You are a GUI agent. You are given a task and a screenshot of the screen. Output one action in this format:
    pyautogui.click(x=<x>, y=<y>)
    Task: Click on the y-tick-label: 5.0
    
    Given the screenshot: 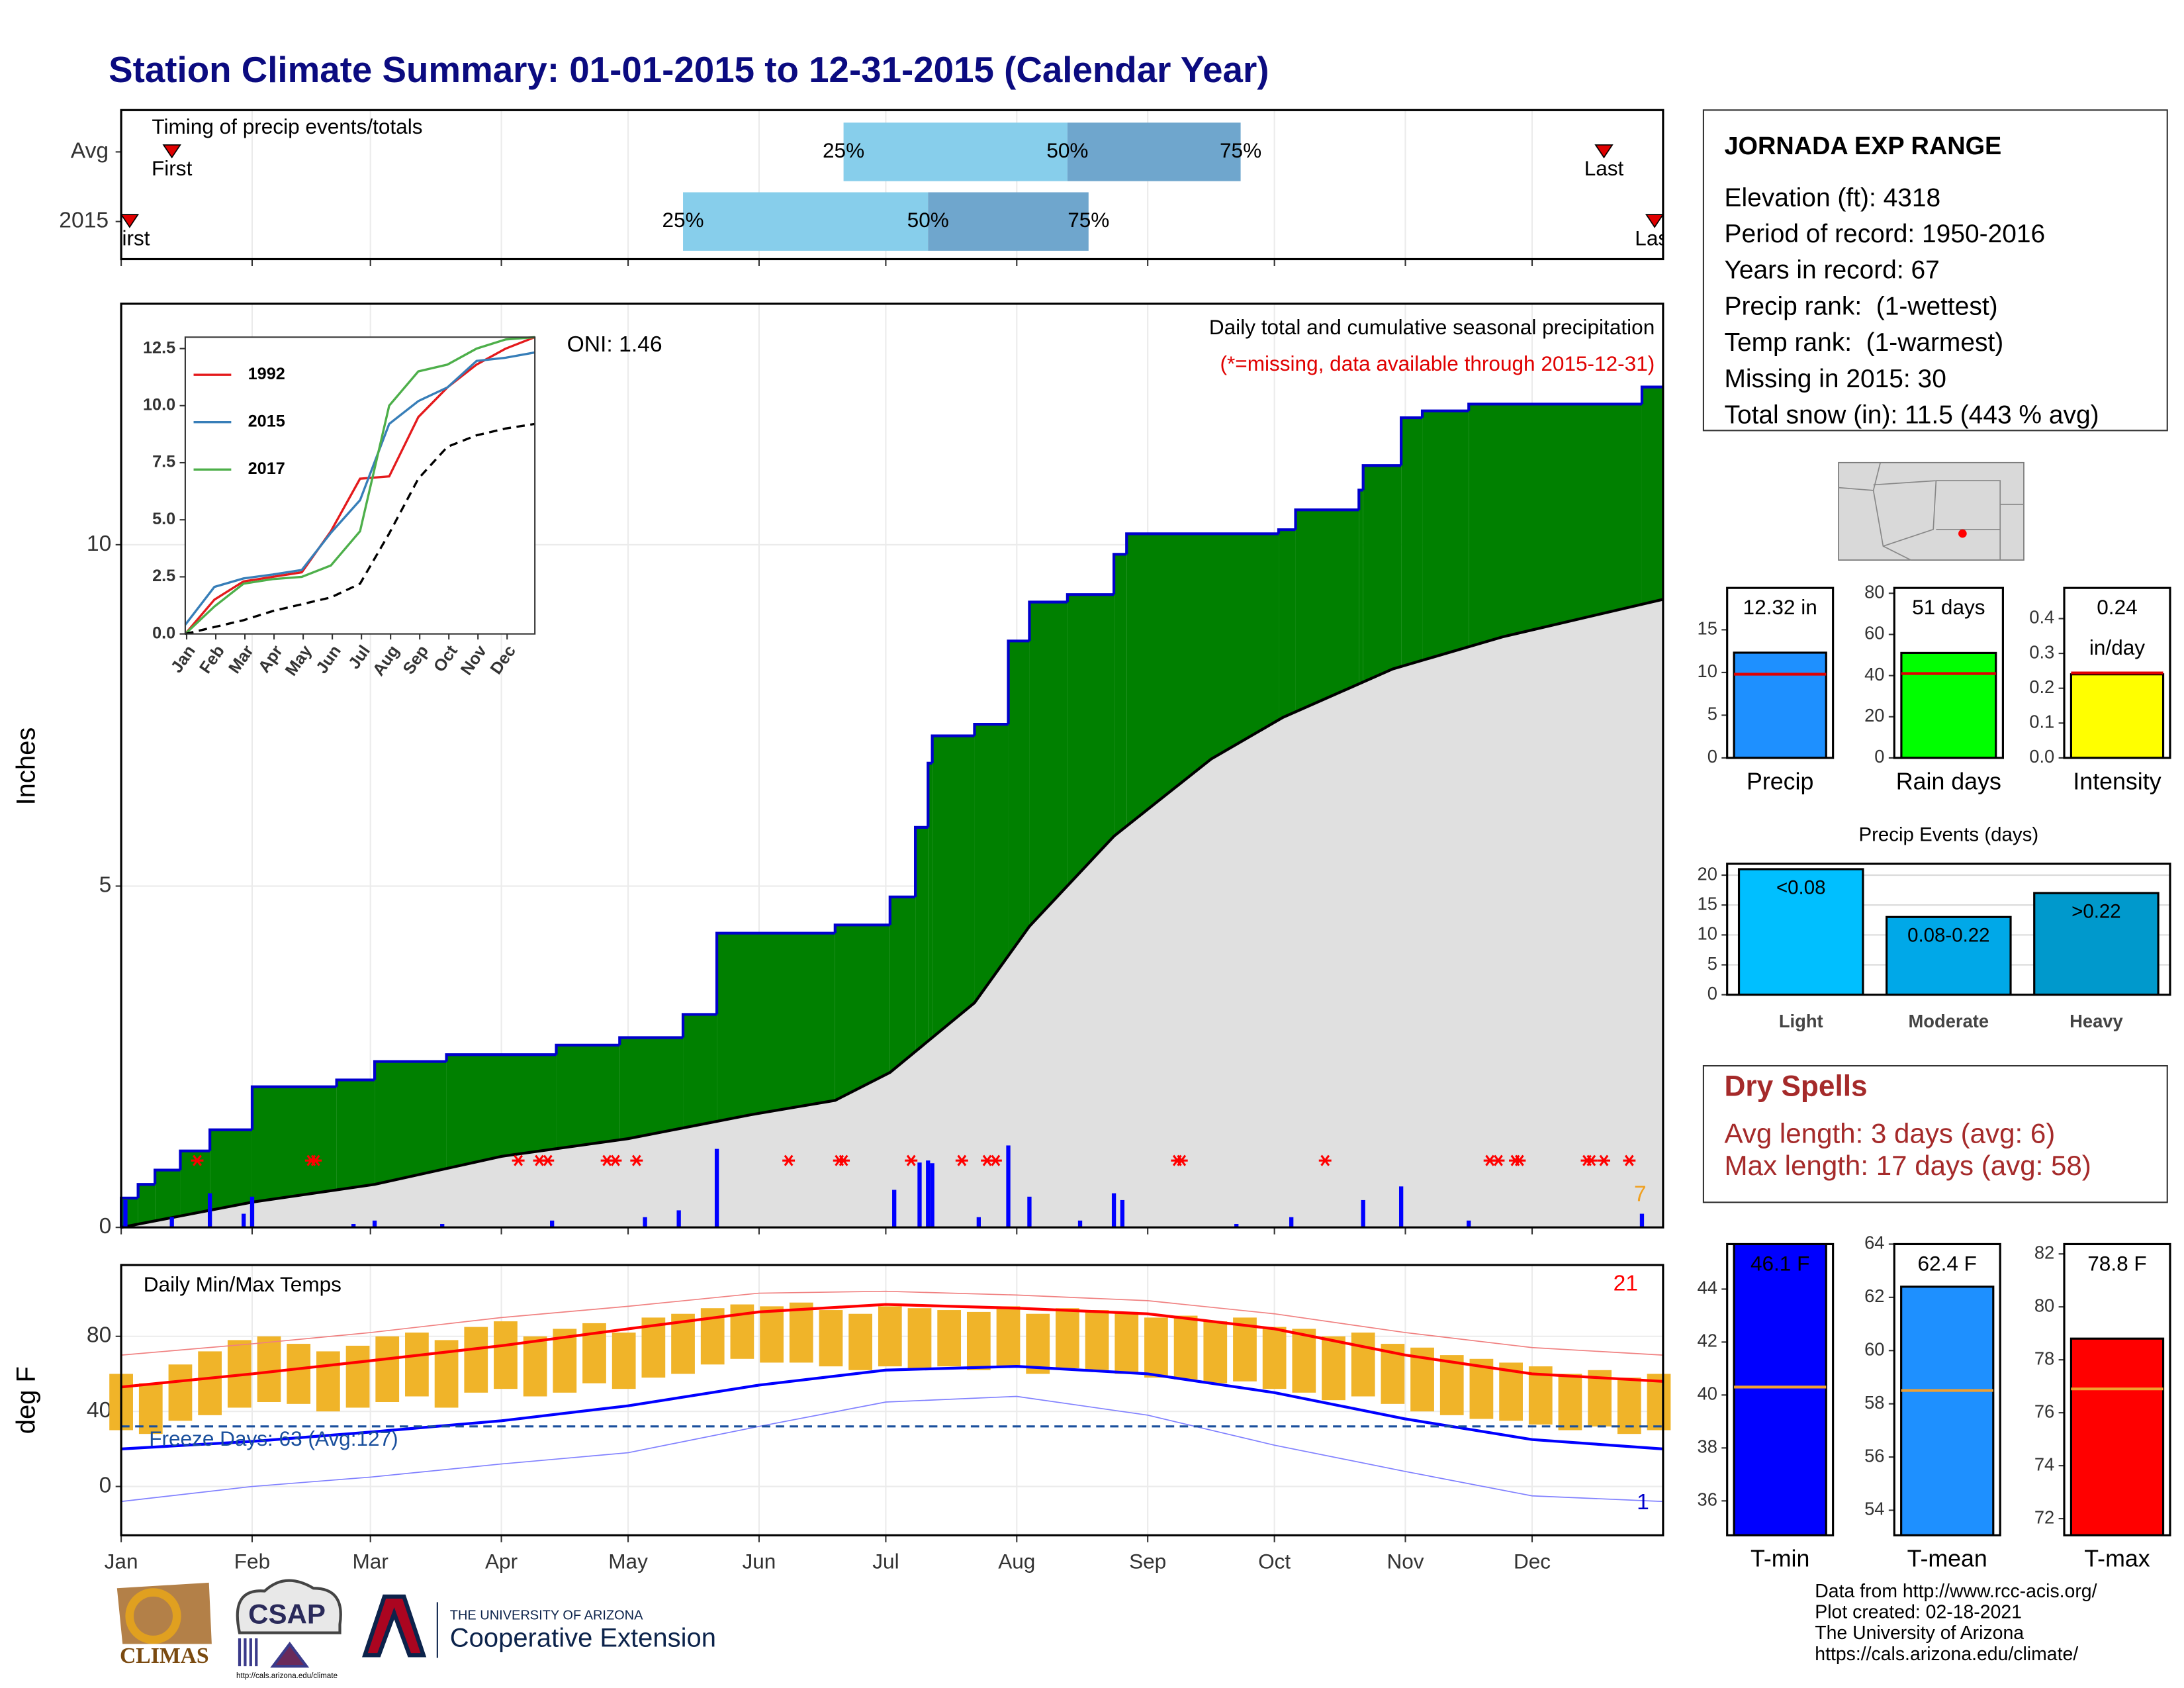 What is the action you would take?
    pyautogui.click(x=163, y=519)
    